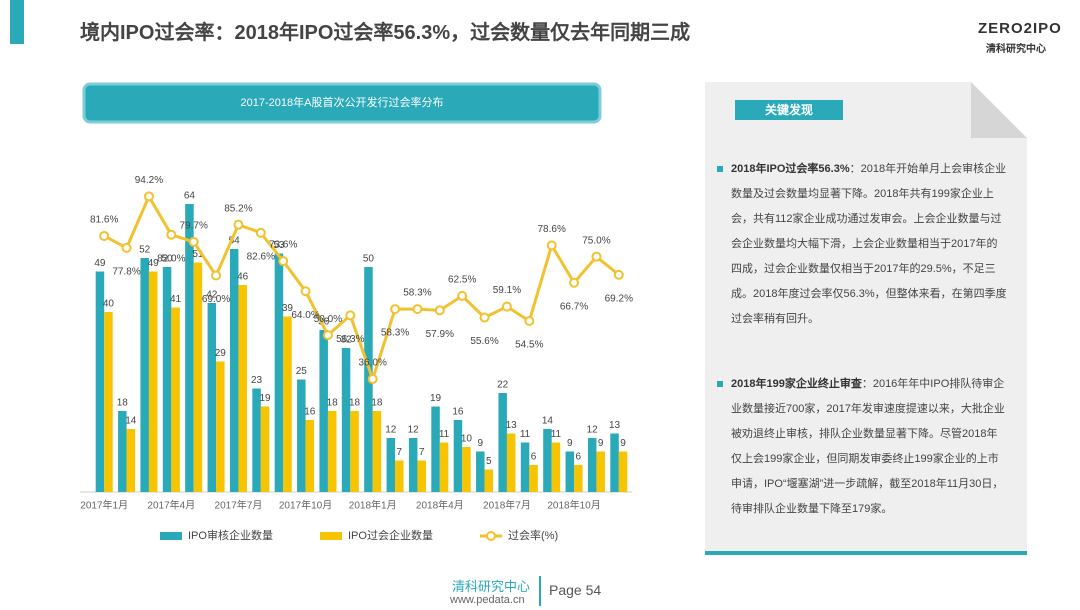 This screenshot has width=1080, height=610. I want to click on bar-label: 36, so click(324, 322).